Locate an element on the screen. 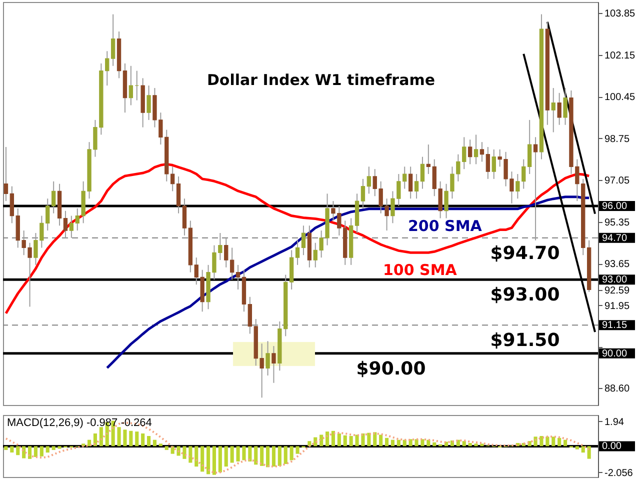 This screenshot has width=640, height=480. ref-line-label: 93.00 is located at coordinates (615, 280).